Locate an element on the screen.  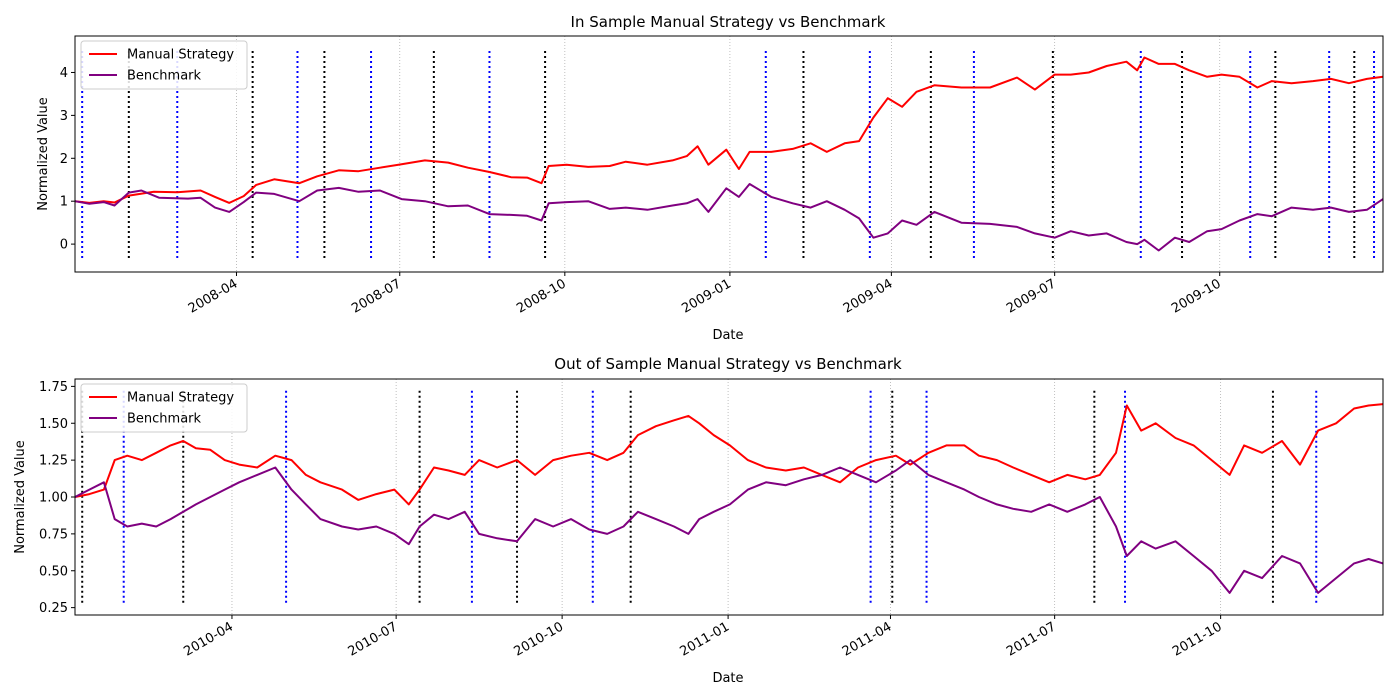
y-tick-label: 1.25 is located at coordinates (53, 461).